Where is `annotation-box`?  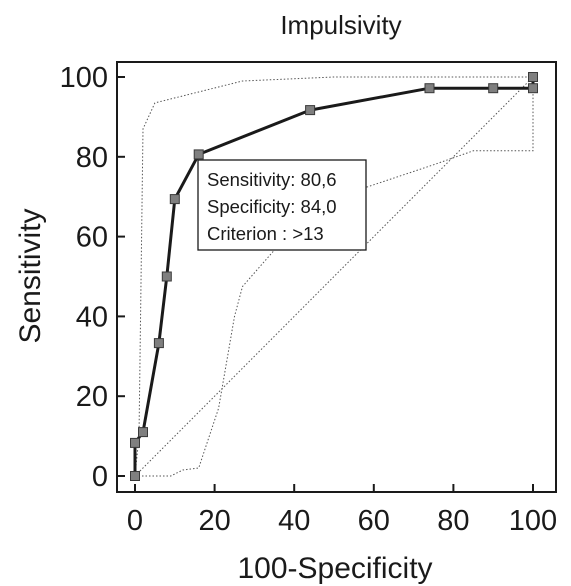 annotation-box is located at coordinates (282, 205).